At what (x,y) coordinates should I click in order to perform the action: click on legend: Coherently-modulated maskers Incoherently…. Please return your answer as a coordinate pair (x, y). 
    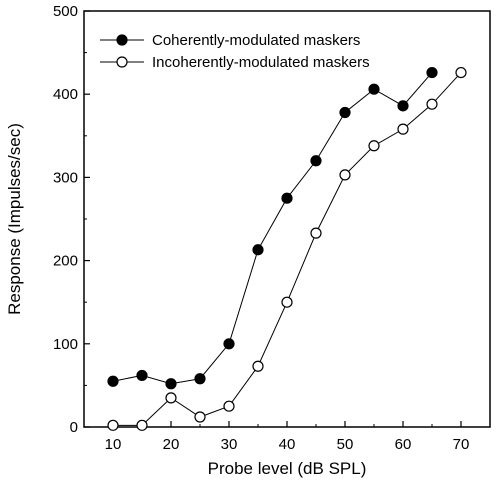
    Looking at the image, I should click on (235, 51).